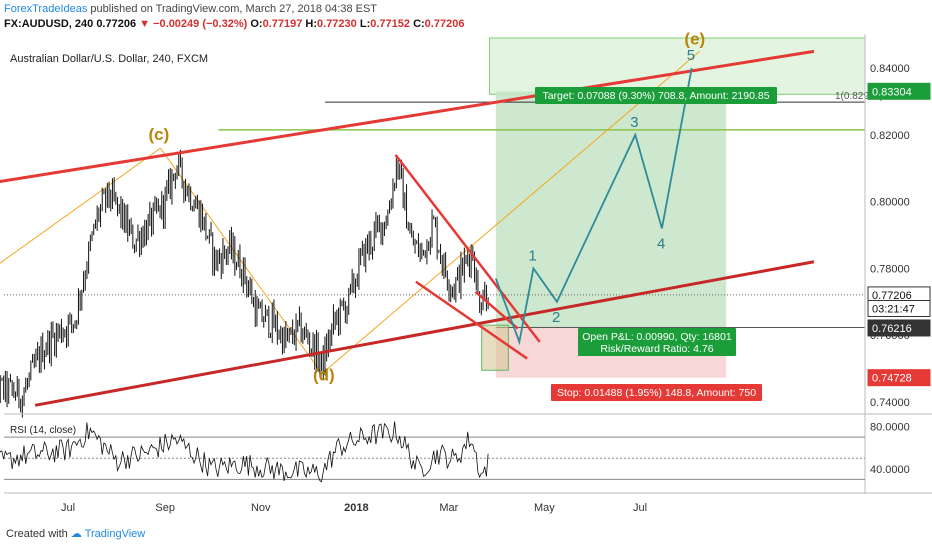 The width and height of the screenshot is (932, 550). I want to click on low-value: 0.77152, so click(390, 24).